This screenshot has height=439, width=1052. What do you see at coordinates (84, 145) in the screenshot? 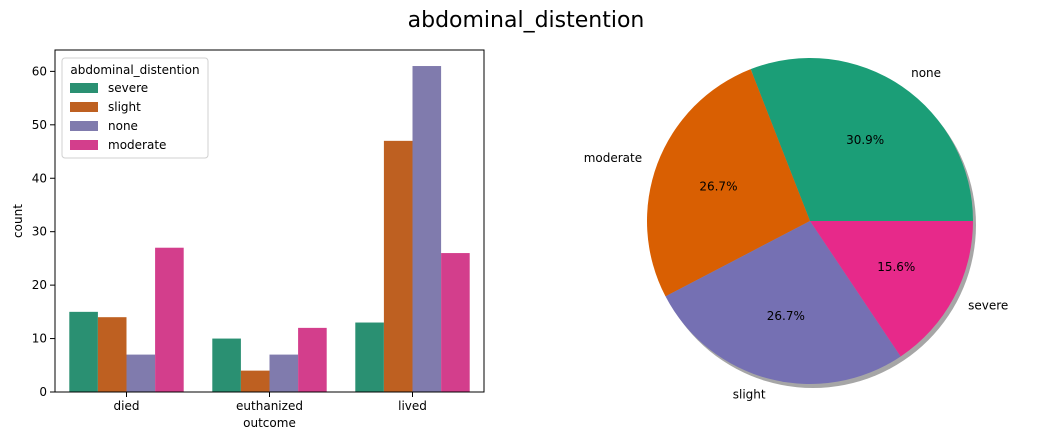
I see `legend-swatch-moderate` at bounding box center [84, 145].